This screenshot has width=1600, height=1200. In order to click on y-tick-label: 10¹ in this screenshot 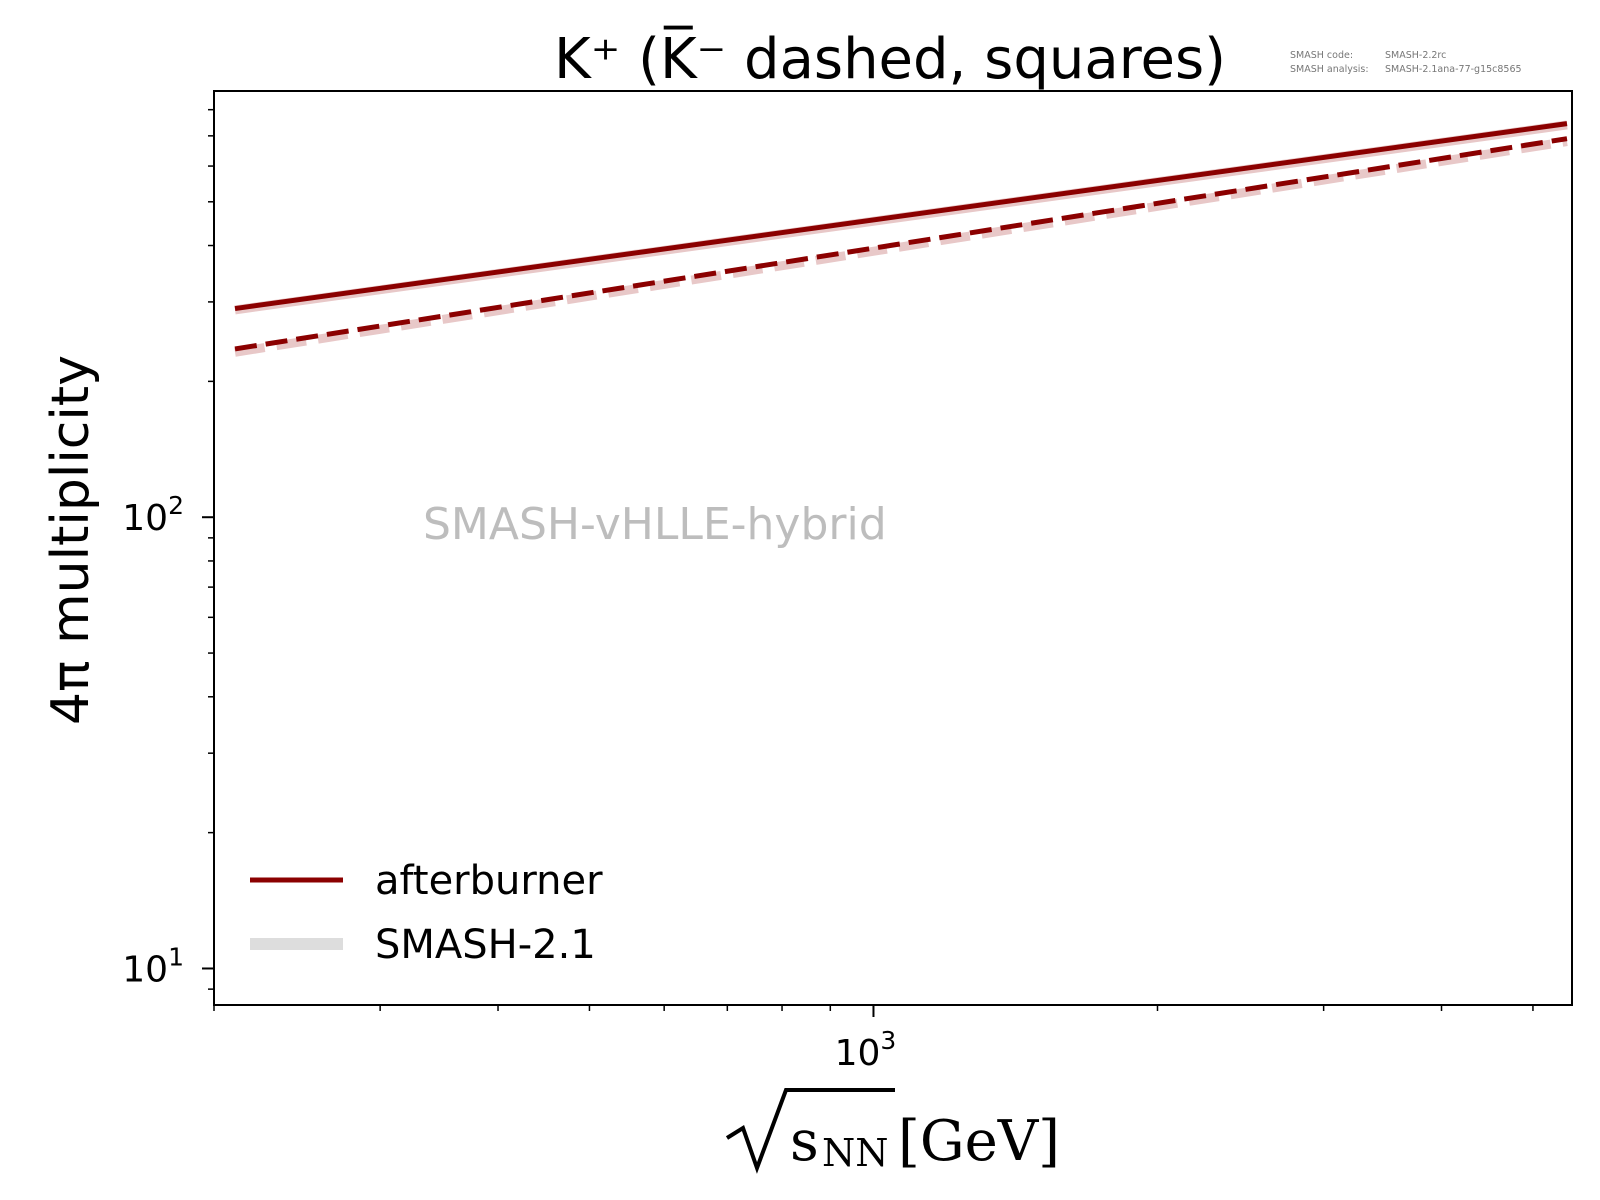, I will do `click(153, 966)`.